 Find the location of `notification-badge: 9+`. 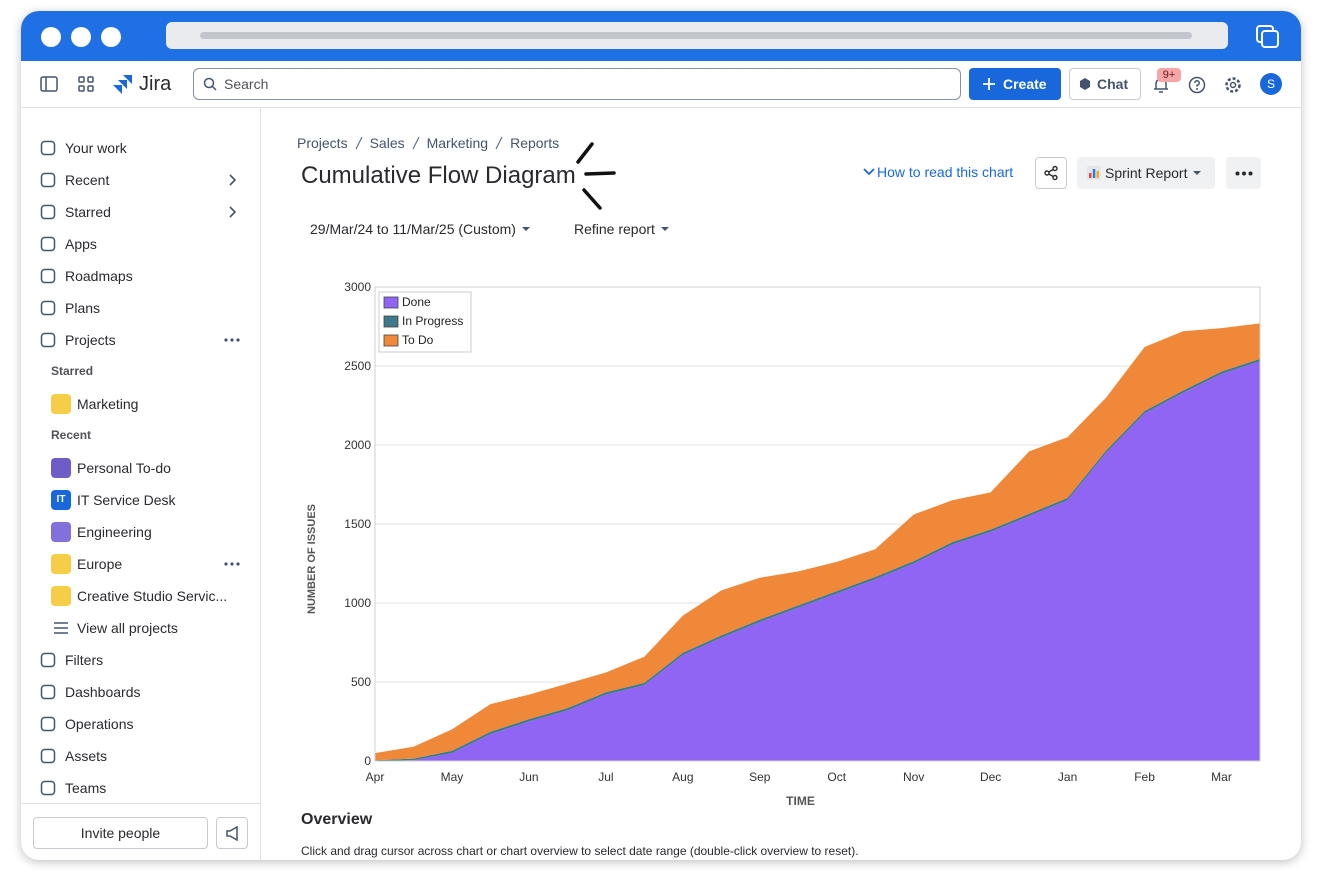

notification-badge: 9+ is located at coordinates (1169, 75).